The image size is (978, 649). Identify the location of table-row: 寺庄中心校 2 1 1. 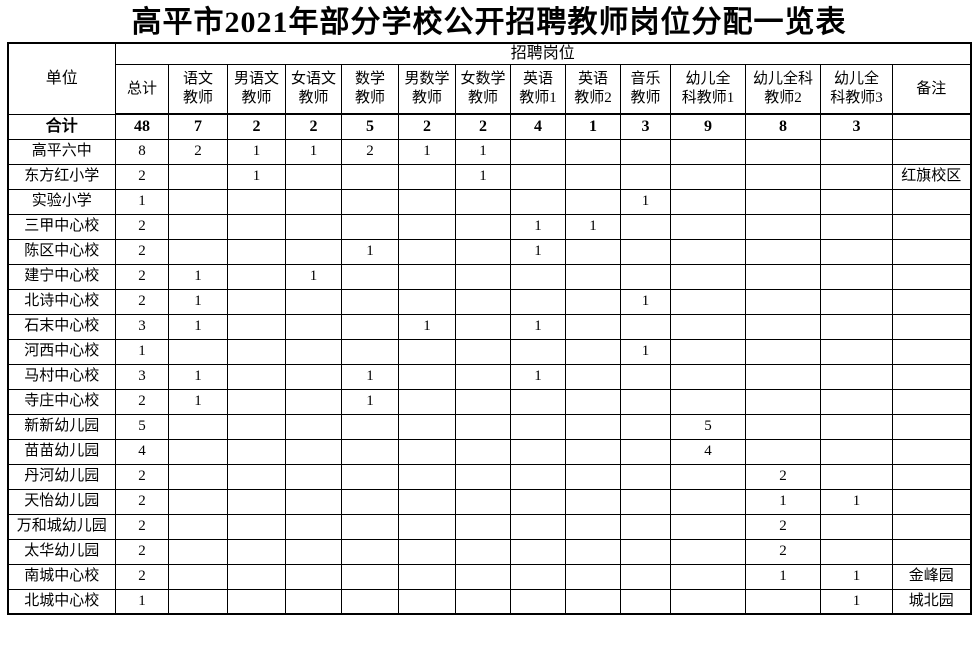
(489, 401).